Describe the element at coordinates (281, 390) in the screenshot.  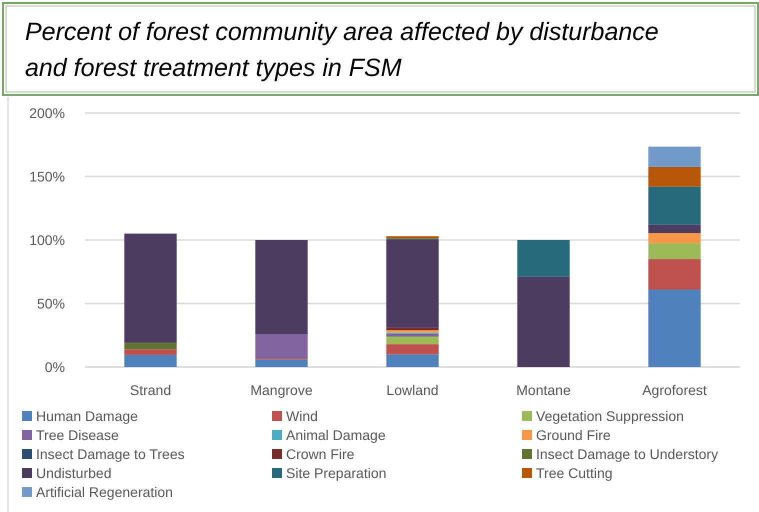
I see `x-tick-label: Mangrove` at that location.